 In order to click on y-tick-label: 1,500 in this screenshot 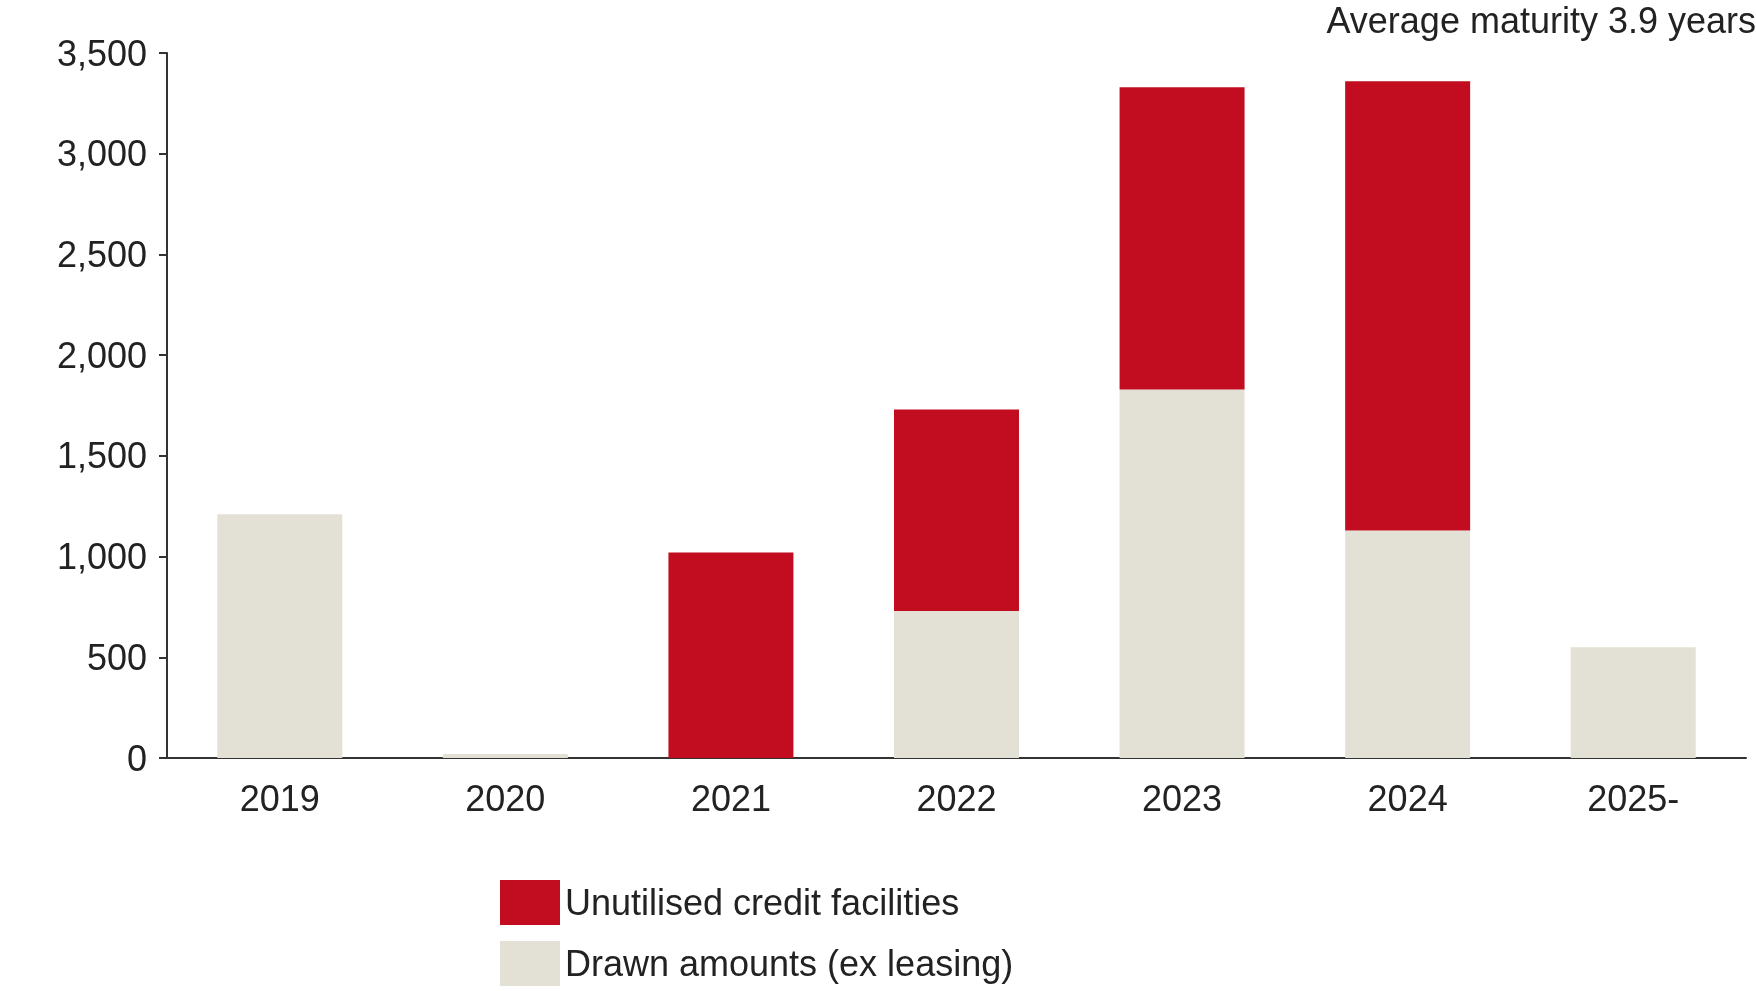, I will do `click(101, 456)`.